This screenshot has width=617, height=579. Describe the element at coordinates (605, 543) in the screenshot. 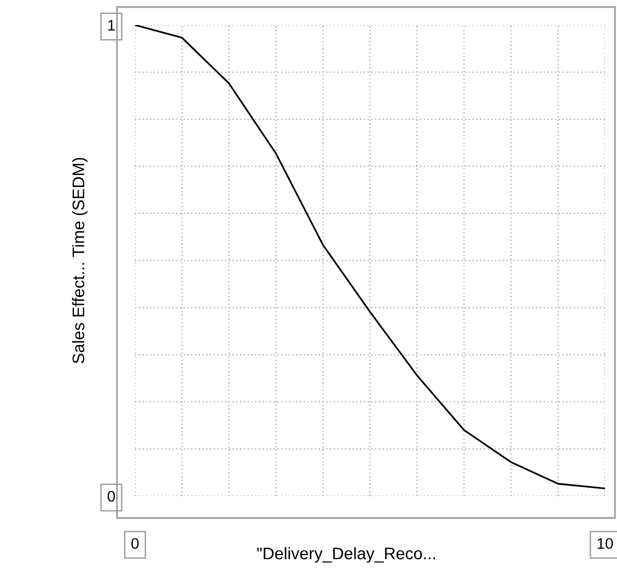

I see `x-tick-label: 10` at that location.